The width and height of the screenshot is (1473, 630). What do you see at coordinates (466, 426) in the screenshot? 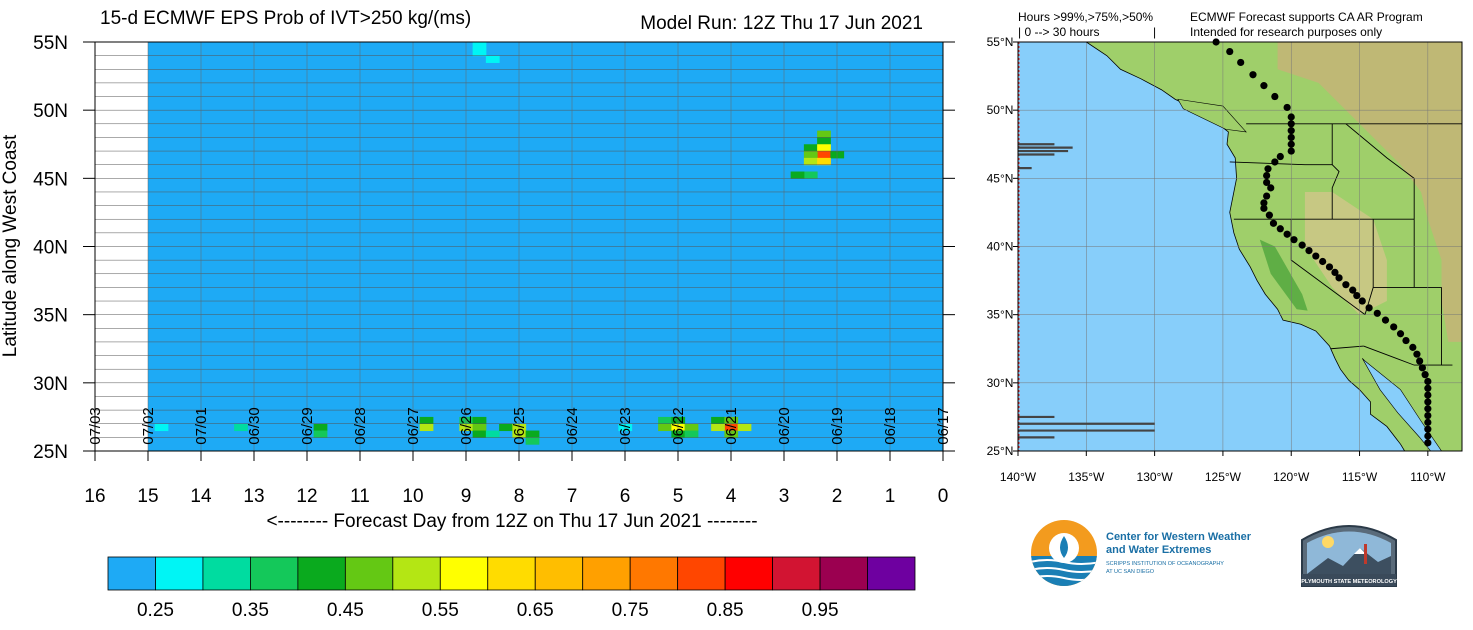
I see `date-label: 06/26` at bounding box center [466, 426].